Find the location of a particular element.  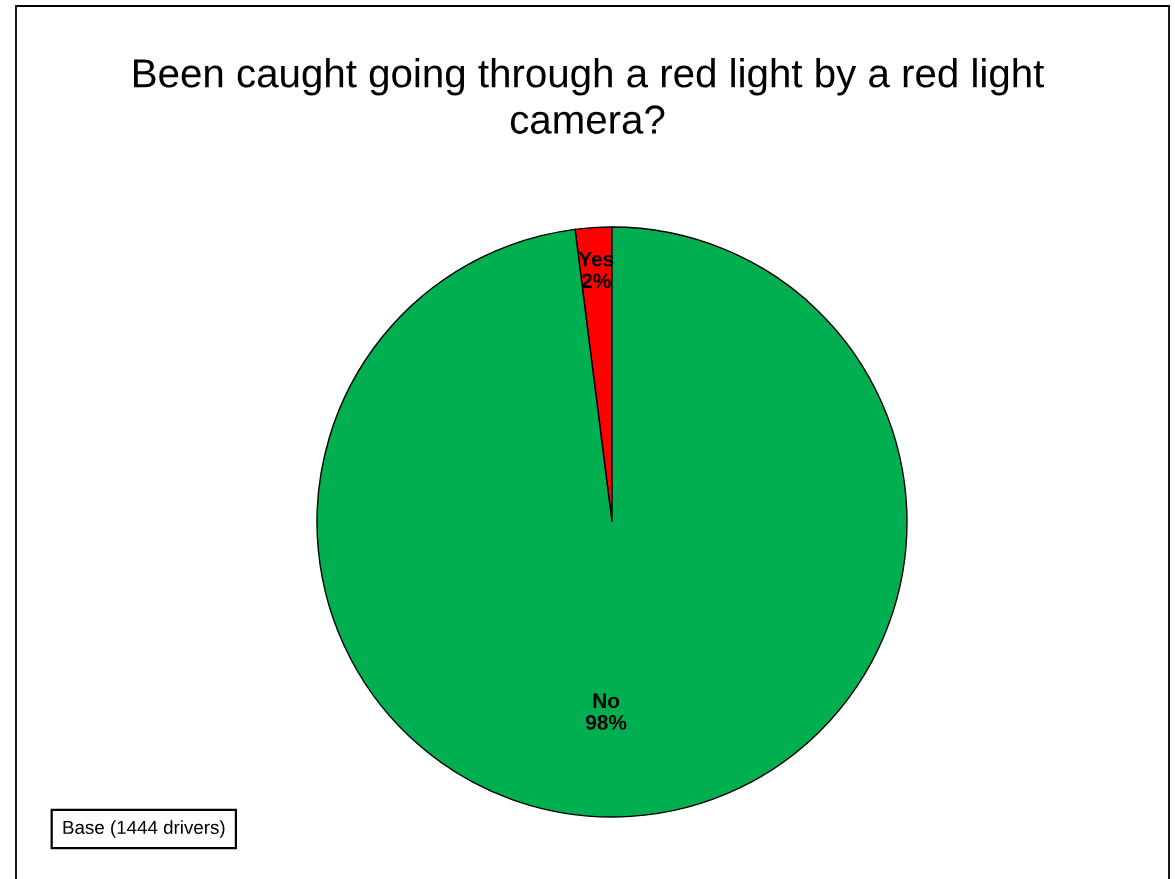

slice-label: No is located at coordinates (606, 701).